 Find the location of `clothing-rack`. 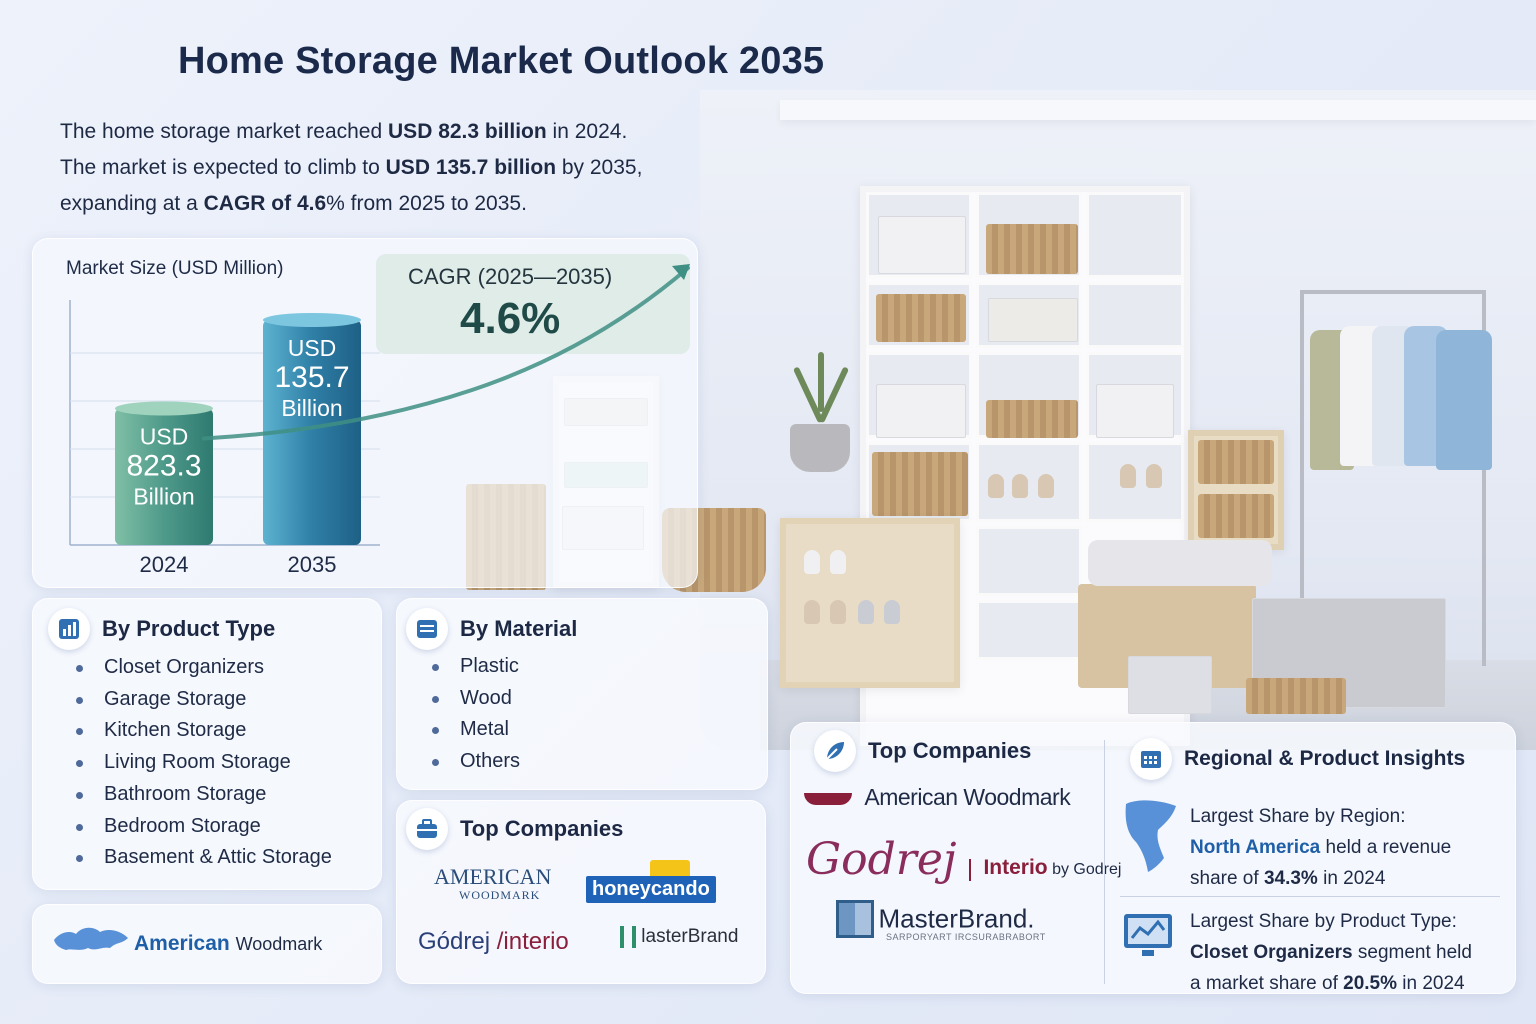

clothing-rack is located at coordinates (1393, 292).